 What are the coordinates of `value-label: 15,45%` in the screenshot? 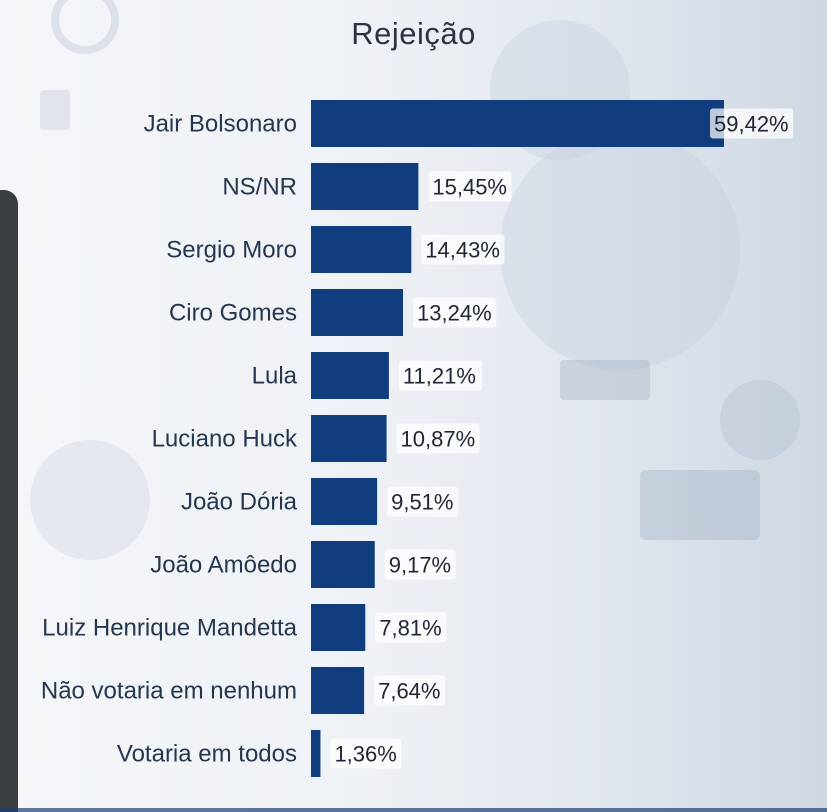 It's located at (469, 187).